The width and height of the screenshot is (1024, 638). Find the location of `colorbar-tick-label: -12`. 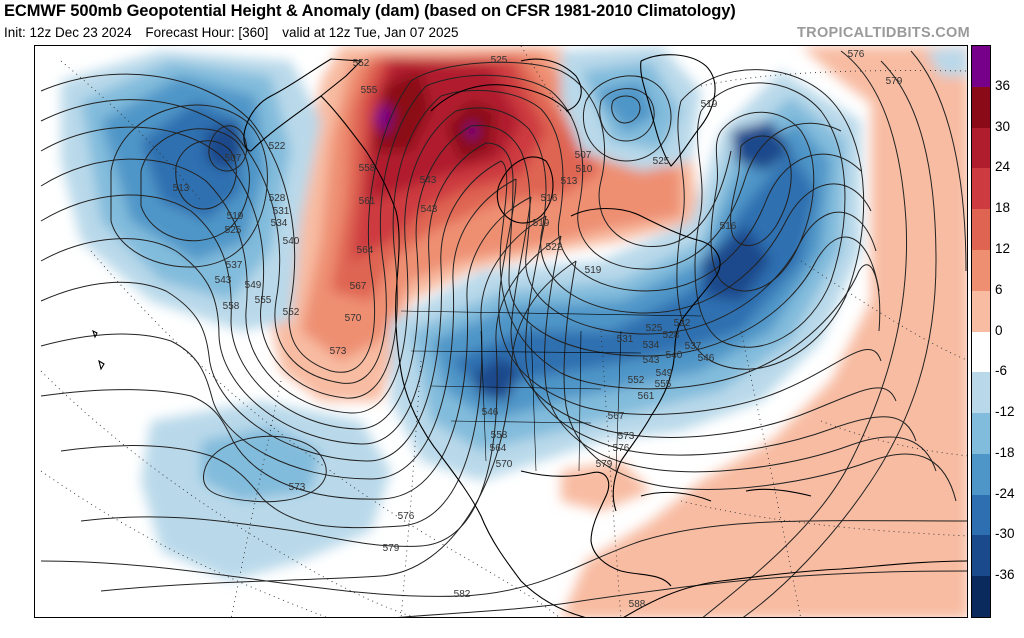

colorbar-tick-label: -12 is located at coordinates (1005, 412).